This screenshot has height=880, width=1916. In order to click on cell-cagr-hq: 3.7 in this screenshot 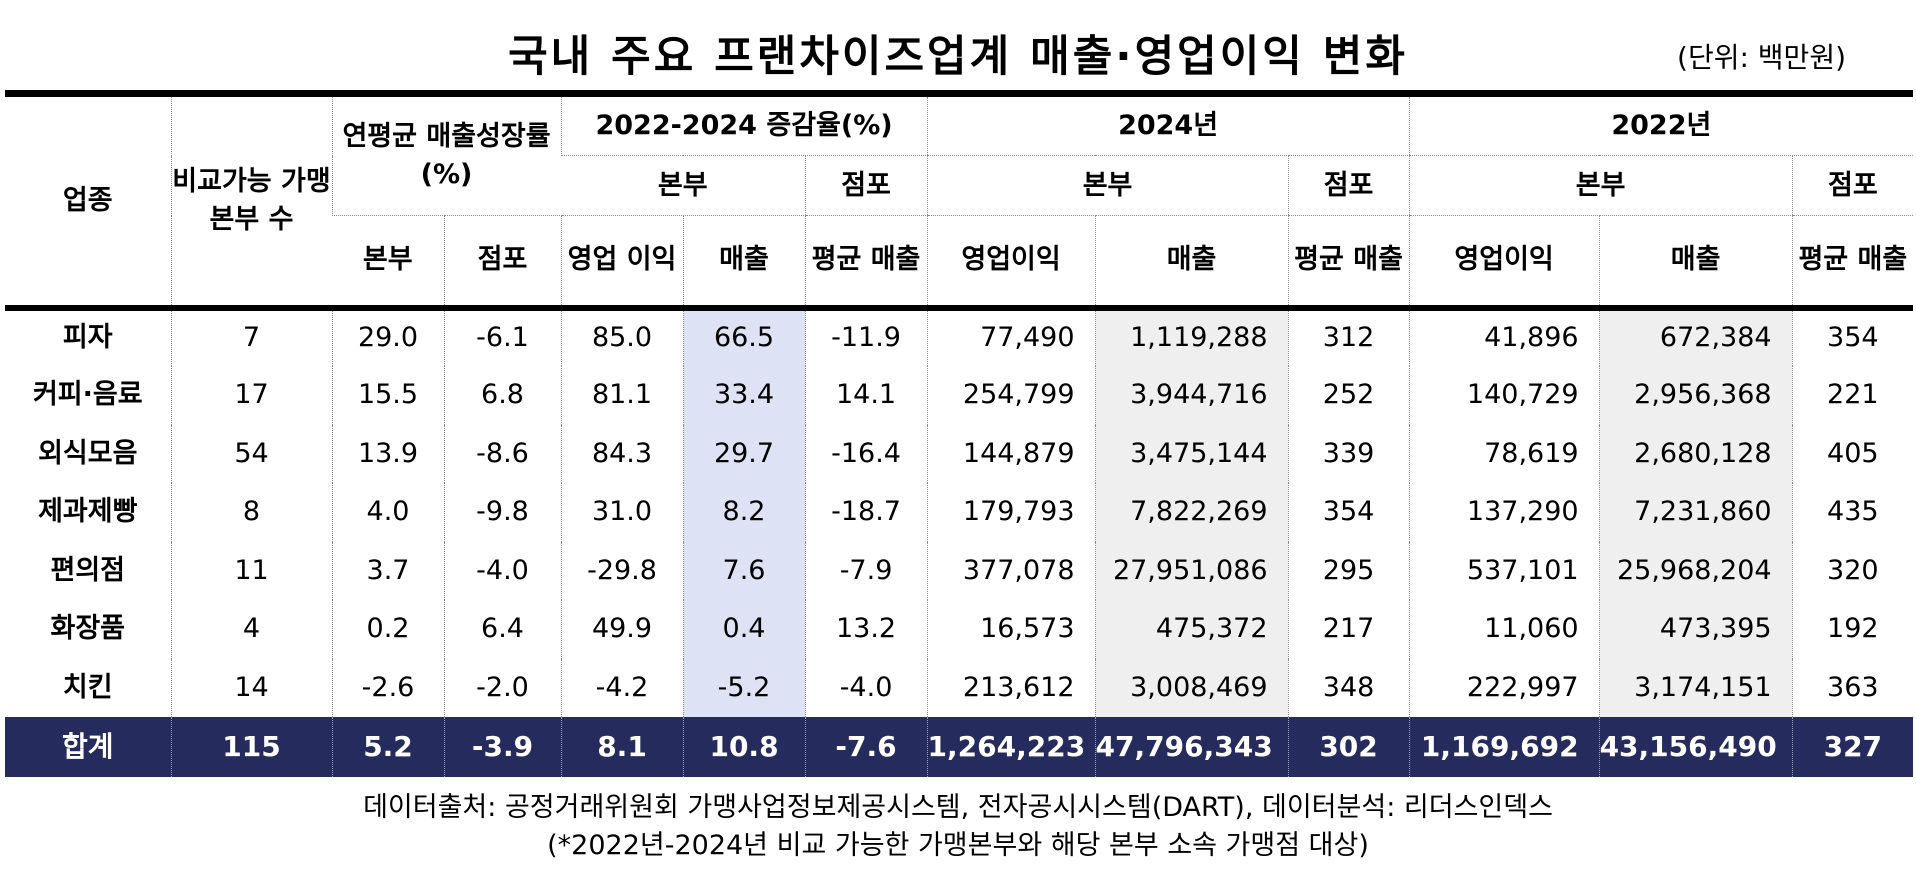, I will do `click(387, 570)`.